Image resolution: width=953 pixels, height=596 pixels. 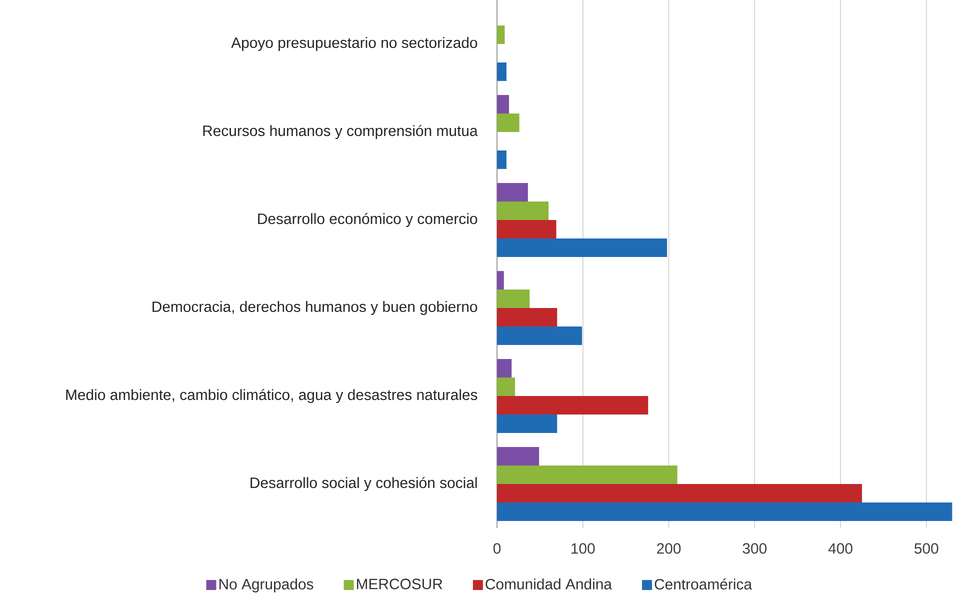 I want to click on y-tick-label: Medio ambiente, cambio climático, agua y desastres naturales, so click(x=272, y=396).